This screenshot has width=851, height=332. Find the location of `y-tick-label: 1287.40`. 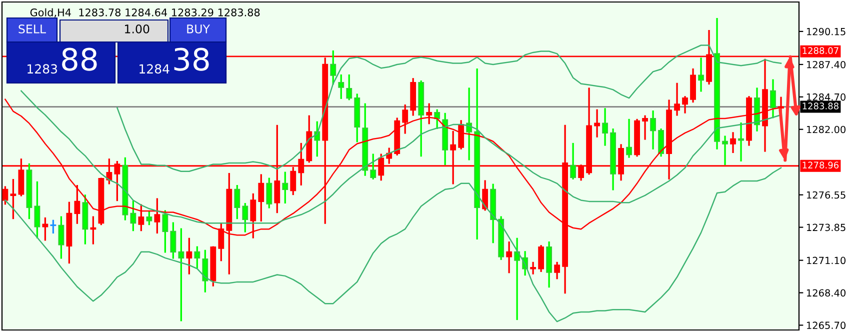

y-tick-label: 1287.40 is located at coordinates (826, 64).